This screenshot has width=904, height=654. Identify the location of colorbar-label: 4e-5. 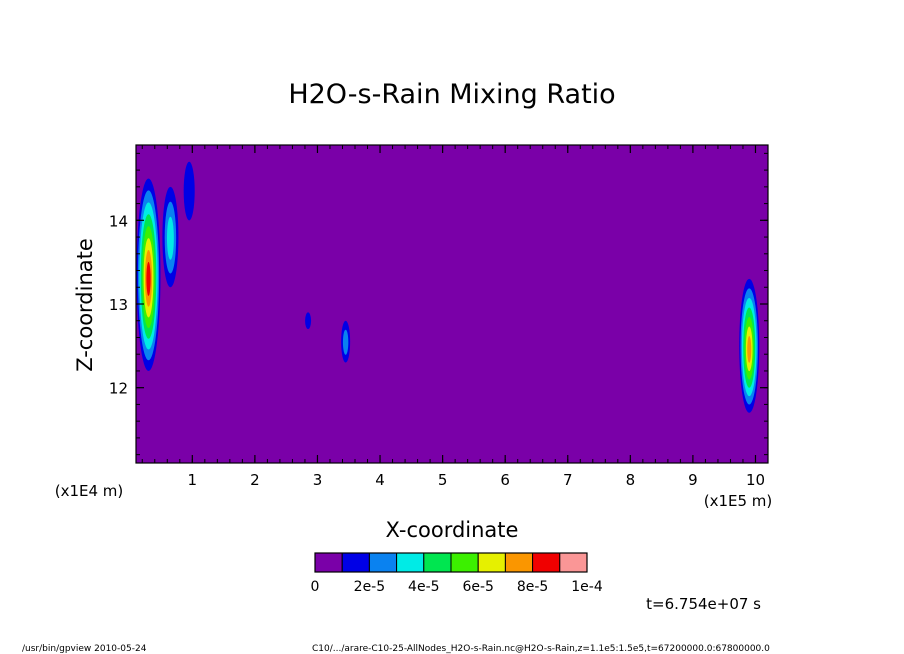
(423, 587).